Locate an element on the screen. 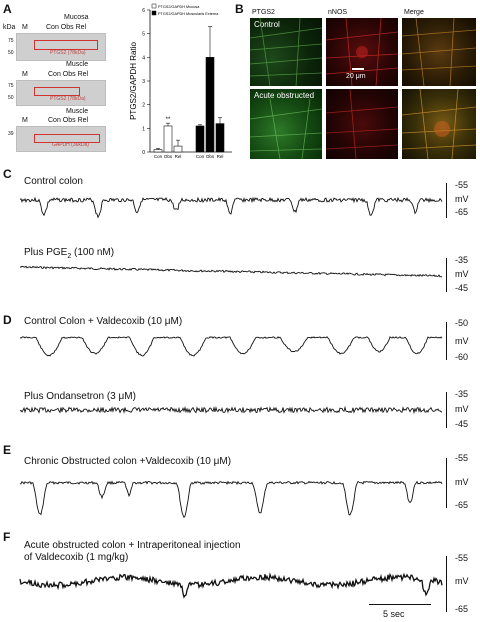 The image size is (480, 622). band-label-gapdh: GAPDH (36kDa) is located at coordinates (70, 145).